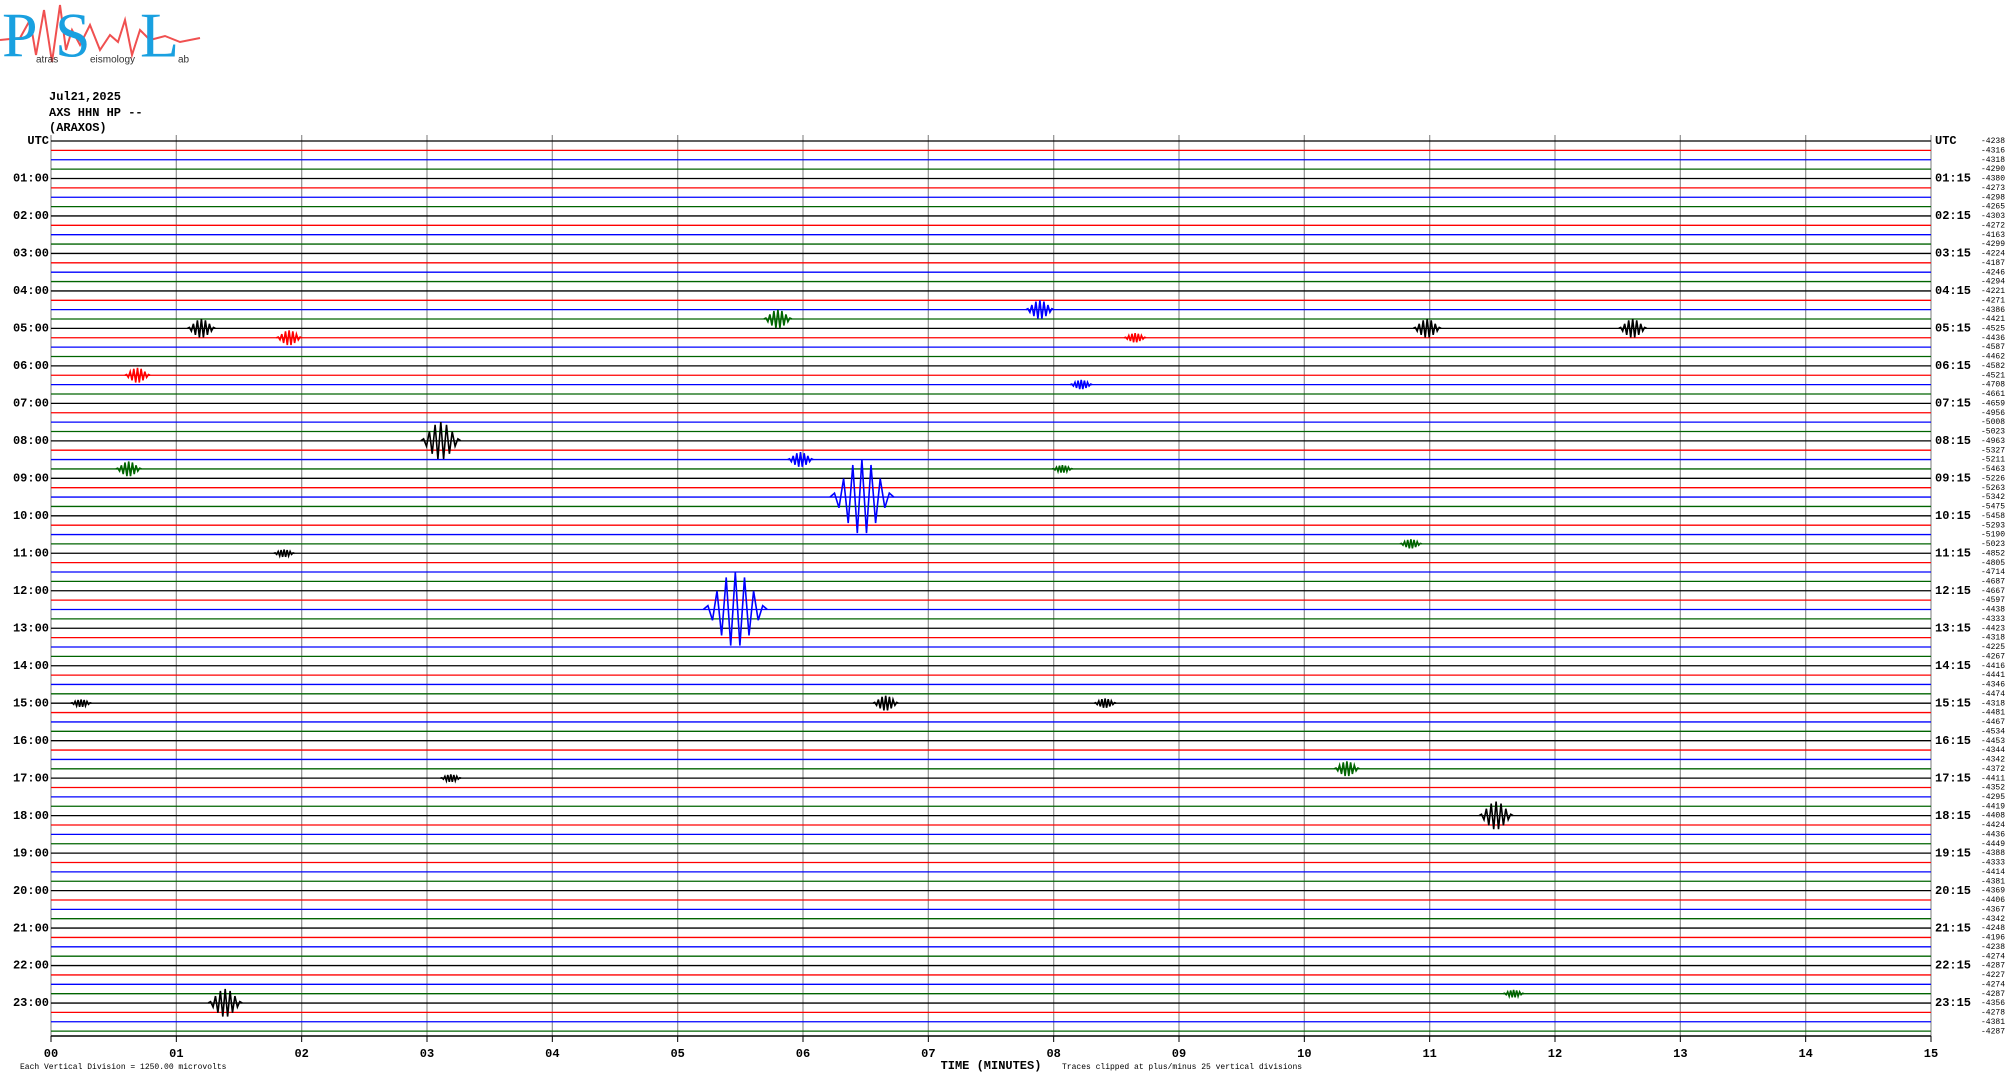  Describe the element at coordinates (31, 591) in the screenshot. I see `row-time-start: 12:00` at that location.